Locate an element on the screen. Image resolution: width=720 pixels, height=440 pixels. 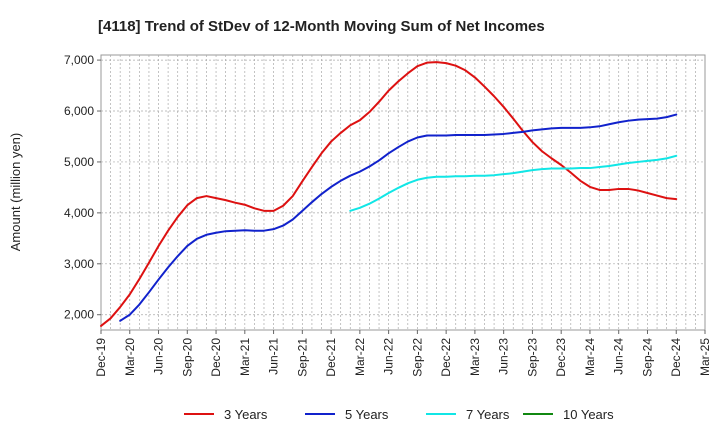
series-line-7-years is located at coordinates (513, 183).